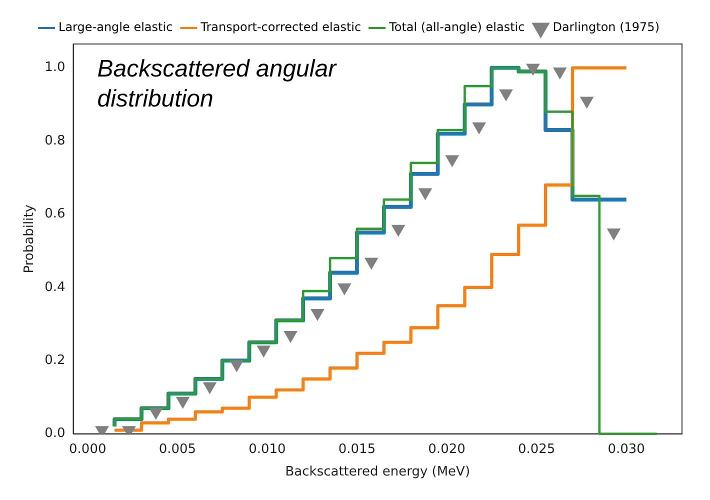  I want to click on y-tick-label: 0.0, so click(55, 434).